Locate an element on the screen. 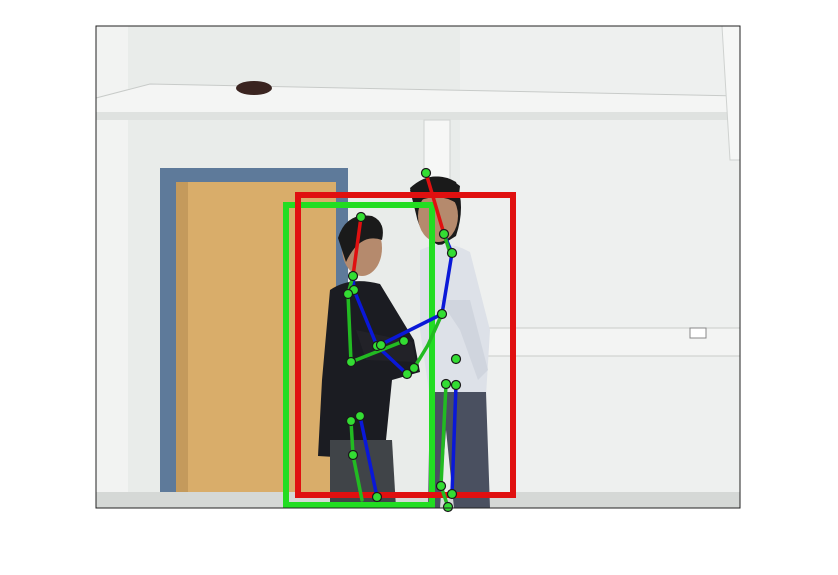  shelf-edge is located at coordinates (418, 116).